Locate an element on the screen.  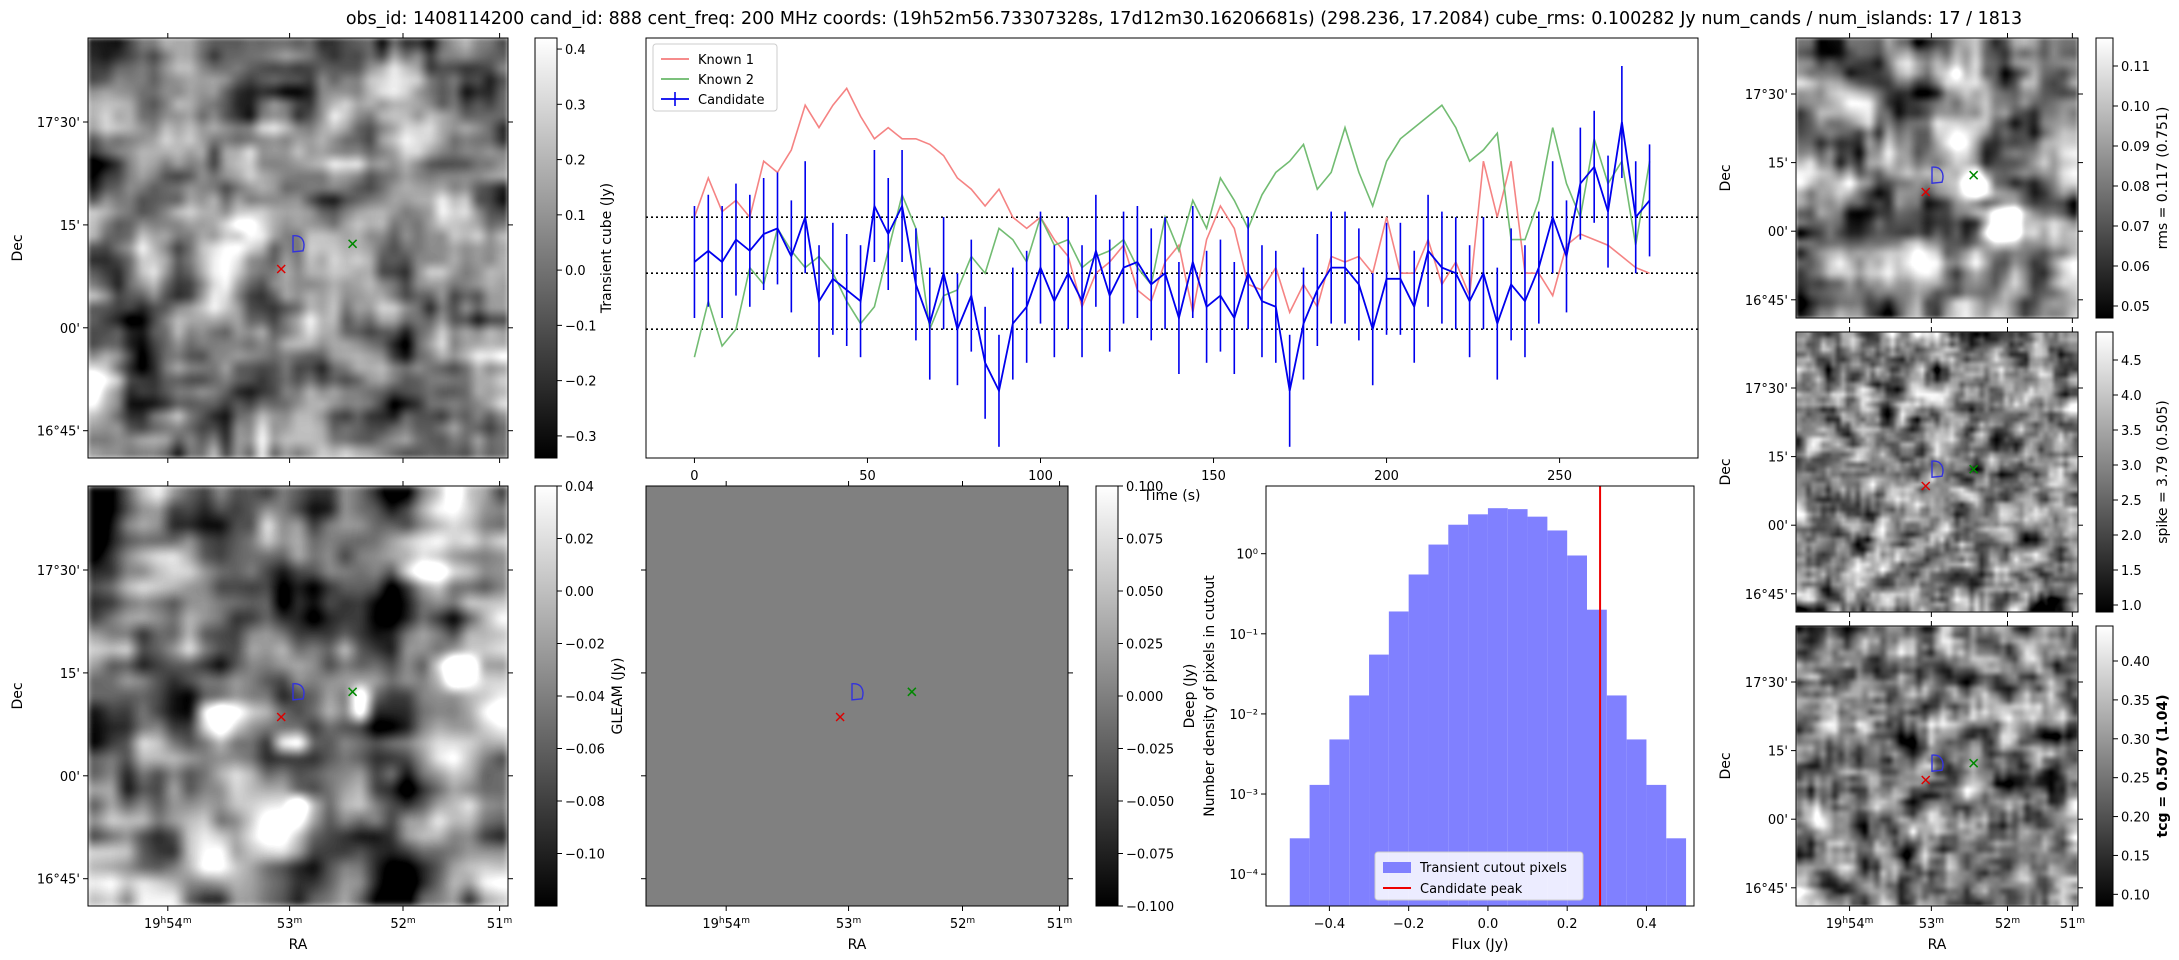
colorbar-tick-label: 0.050 is located at coordinates (1144, 592).